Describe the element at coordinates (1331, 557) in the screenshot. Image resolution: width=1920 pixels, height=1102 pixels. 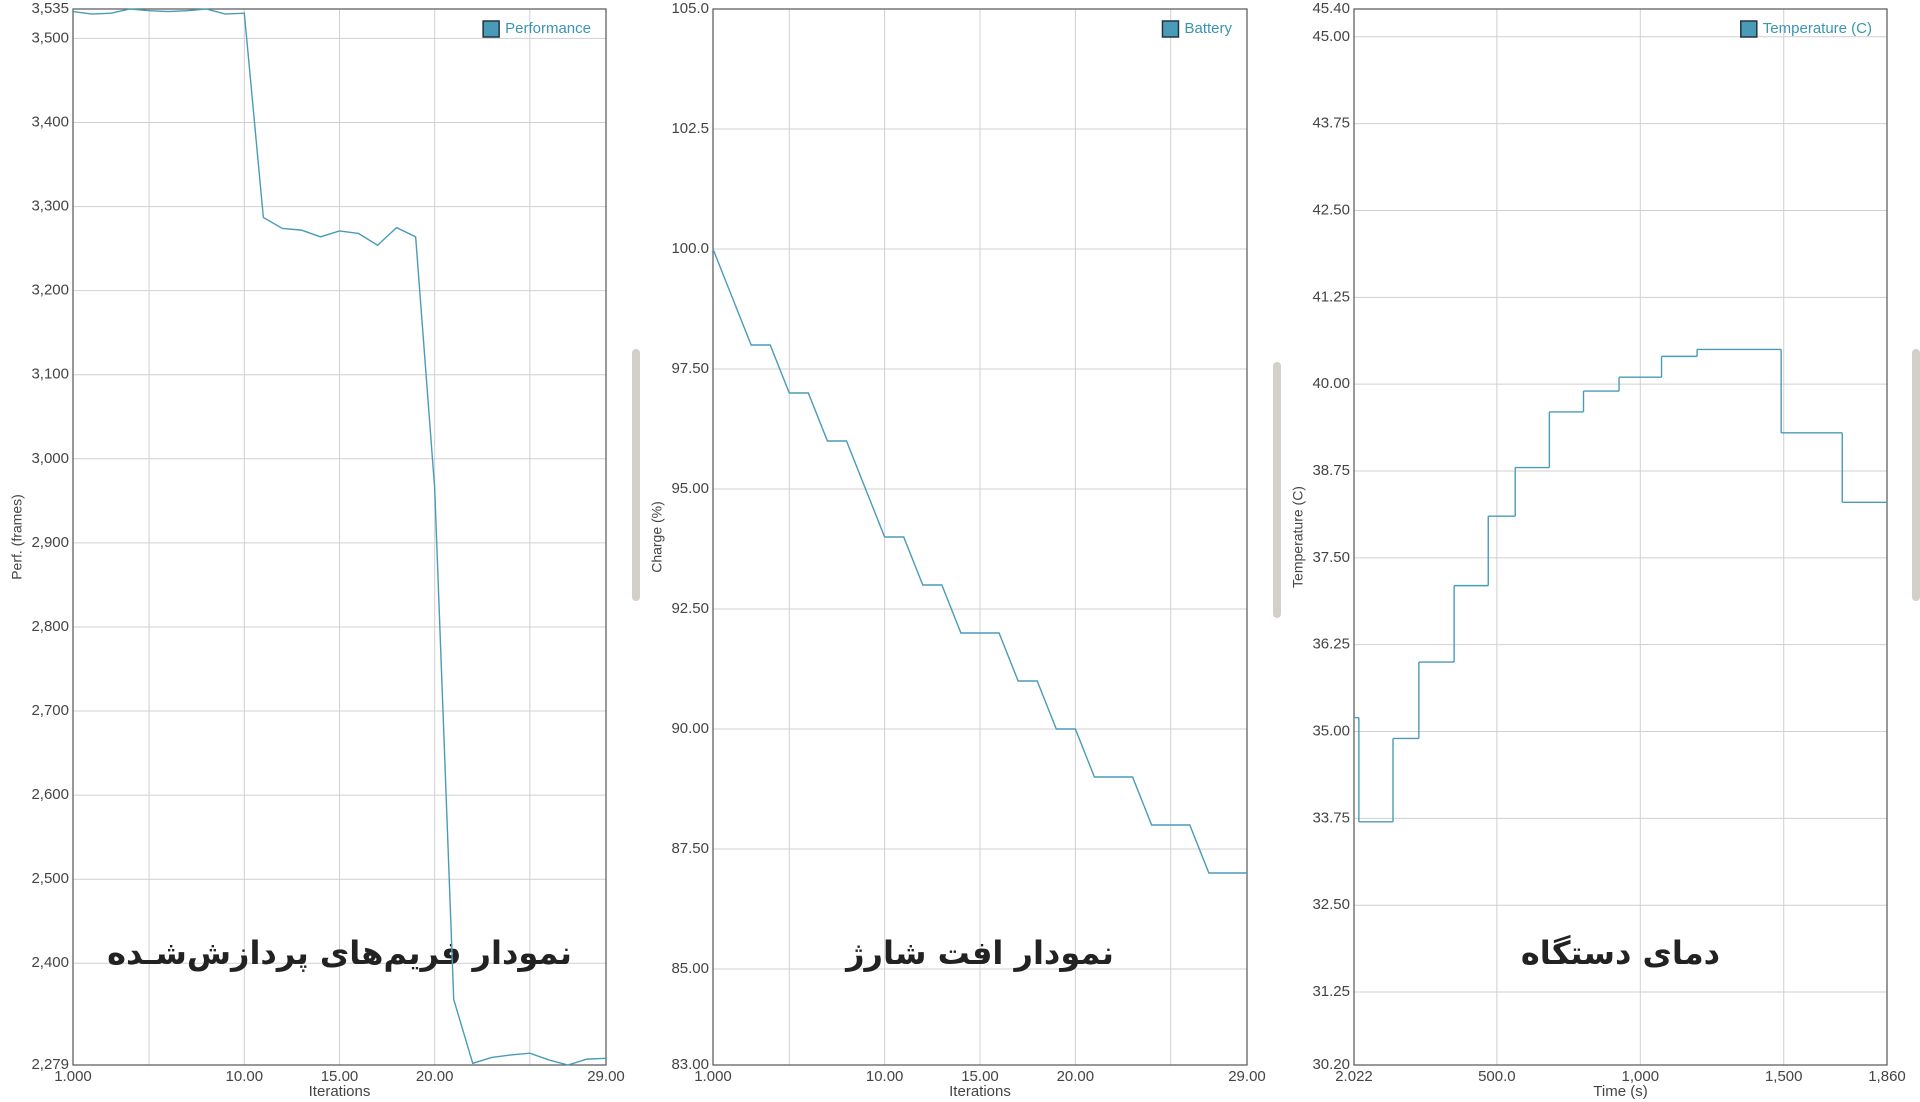
I see `y-tick-label: 37.50` at that location.